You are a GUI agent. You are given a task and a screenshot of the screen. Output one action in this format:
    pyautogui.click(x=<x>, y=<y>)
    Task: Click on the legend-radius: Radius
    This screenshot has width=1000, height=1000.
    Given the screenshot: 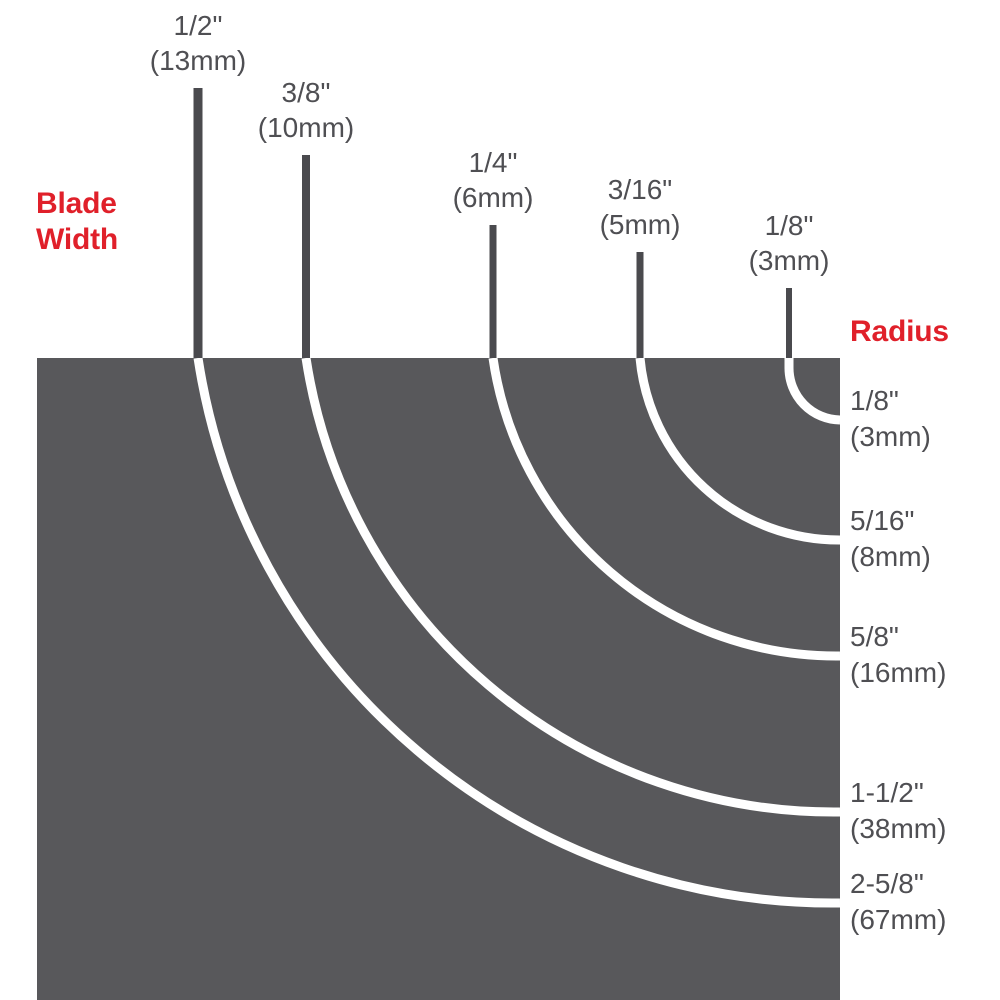 What is the action you would take?
    pyautogui.click(x=899, y=331)
    